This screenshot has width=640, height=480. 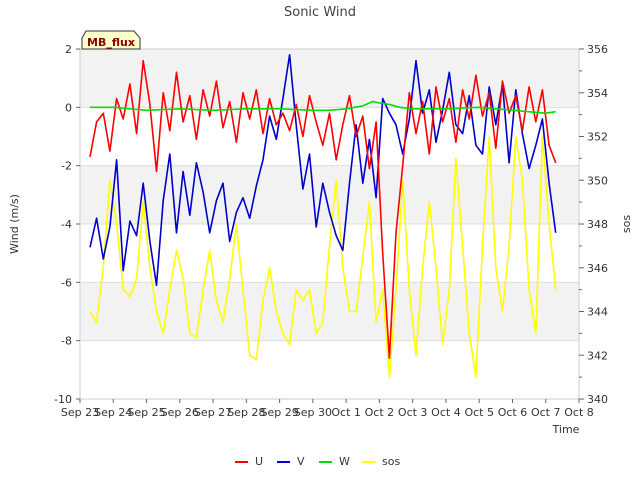 I want to click on legend-label-v: V, so click(x=301, y=461).